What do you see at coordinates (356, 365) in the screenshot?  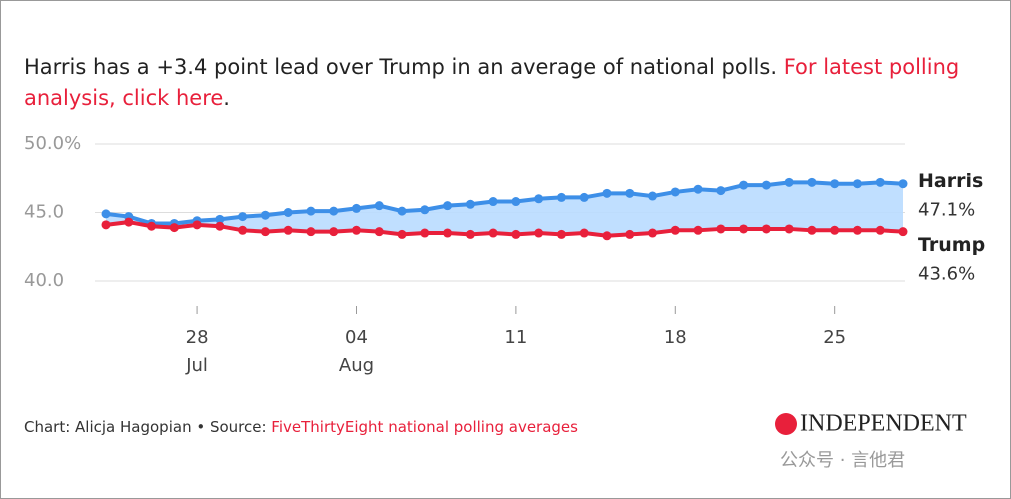 I see `x-tick-month: Aug` at bounding box center [356, 365].